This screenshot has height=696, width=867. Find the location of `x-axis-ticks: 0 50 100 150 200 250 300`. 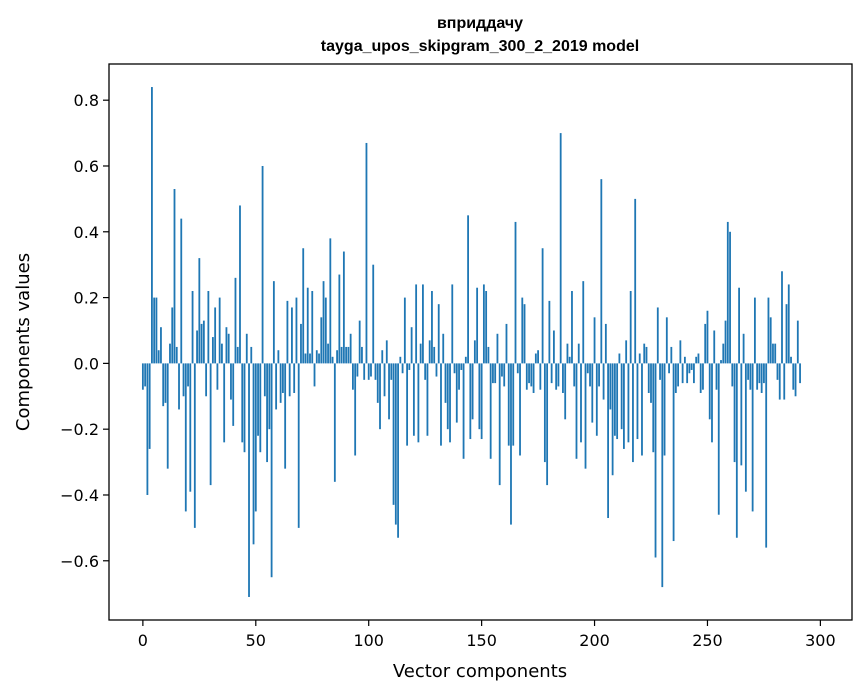

x-axis-ticks: 0 50 100 150 200 250 300 is located at coordinates (487, 635).